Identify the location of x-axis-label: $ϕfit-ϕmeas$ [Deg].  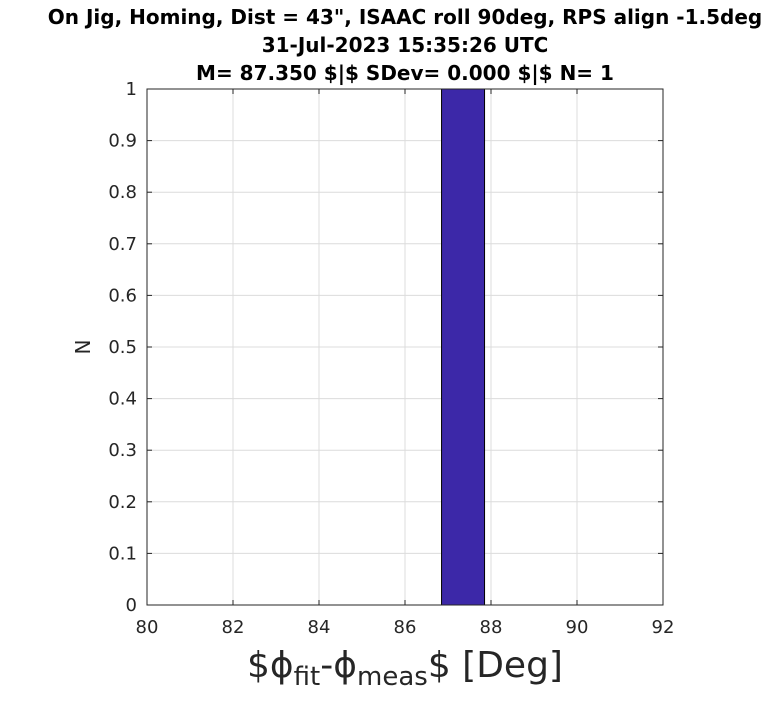
(405, 668).